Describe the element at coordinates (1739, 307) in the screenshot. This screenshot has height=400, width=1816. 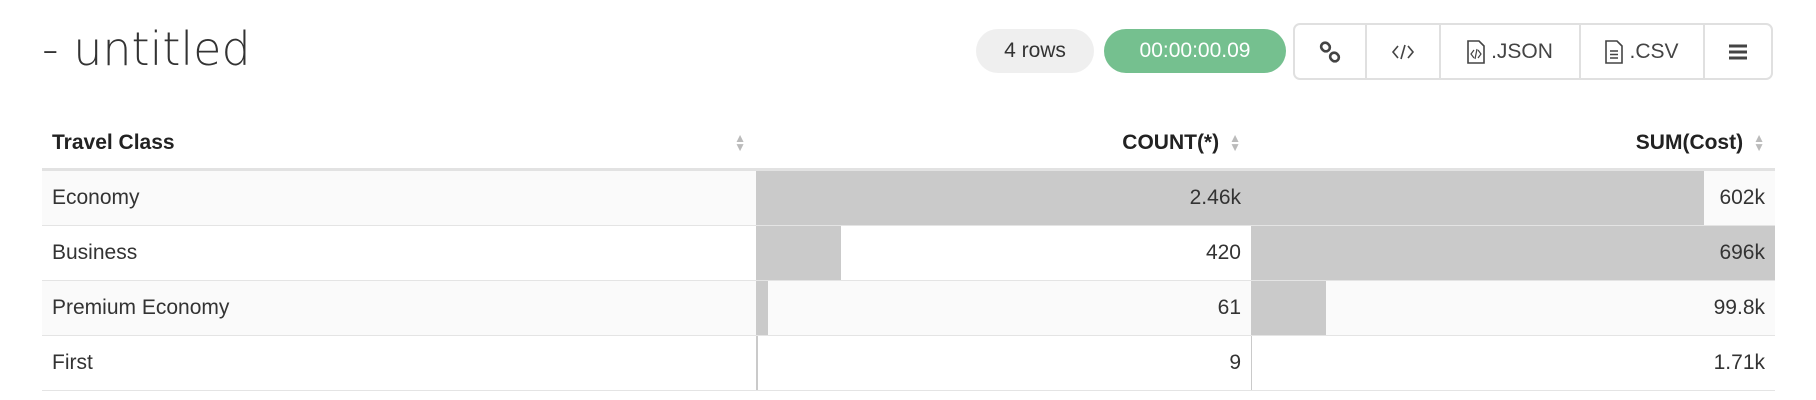
I see `cost-value: 99.8k` at that location.